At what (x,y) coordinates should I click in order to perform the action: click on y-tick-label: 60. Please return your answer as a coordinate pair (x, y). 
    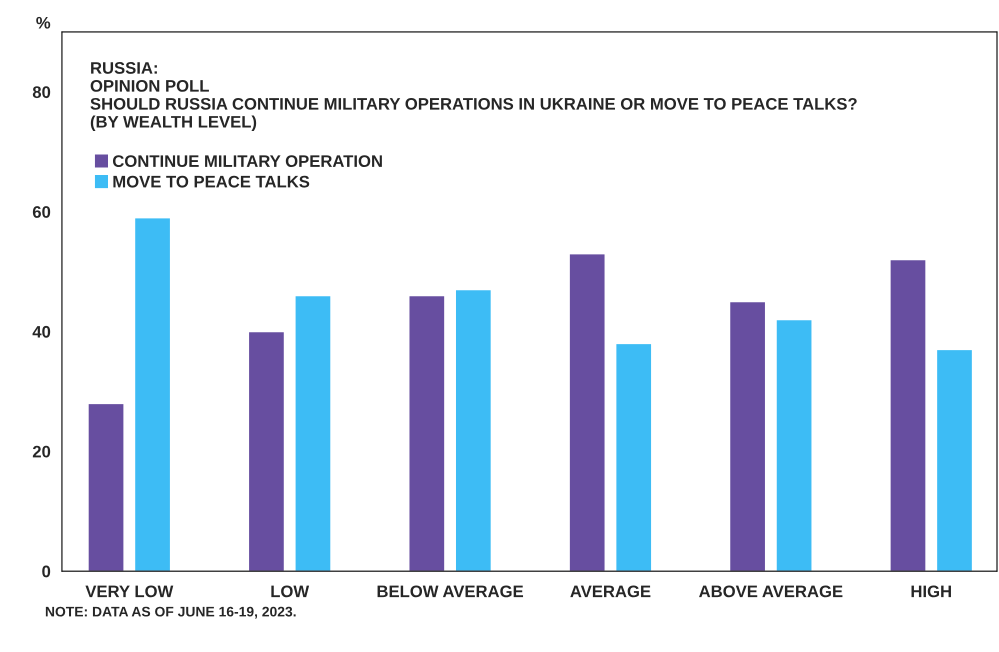
    Looking at the image, I should click on (41, 212).